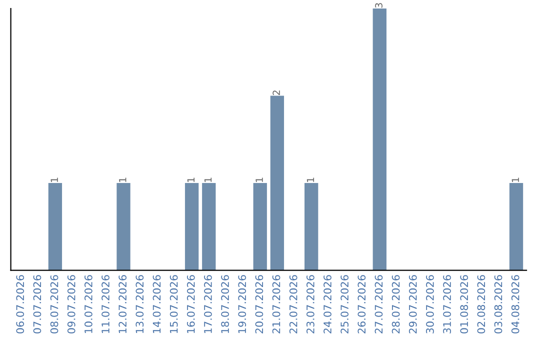 The height and width of the screenshot is (340, 540). What do you see at coordinates (88, 304) in the screenshot?
I see `x-tick-label: 10.07.2026` at bounding box center [88, 304].